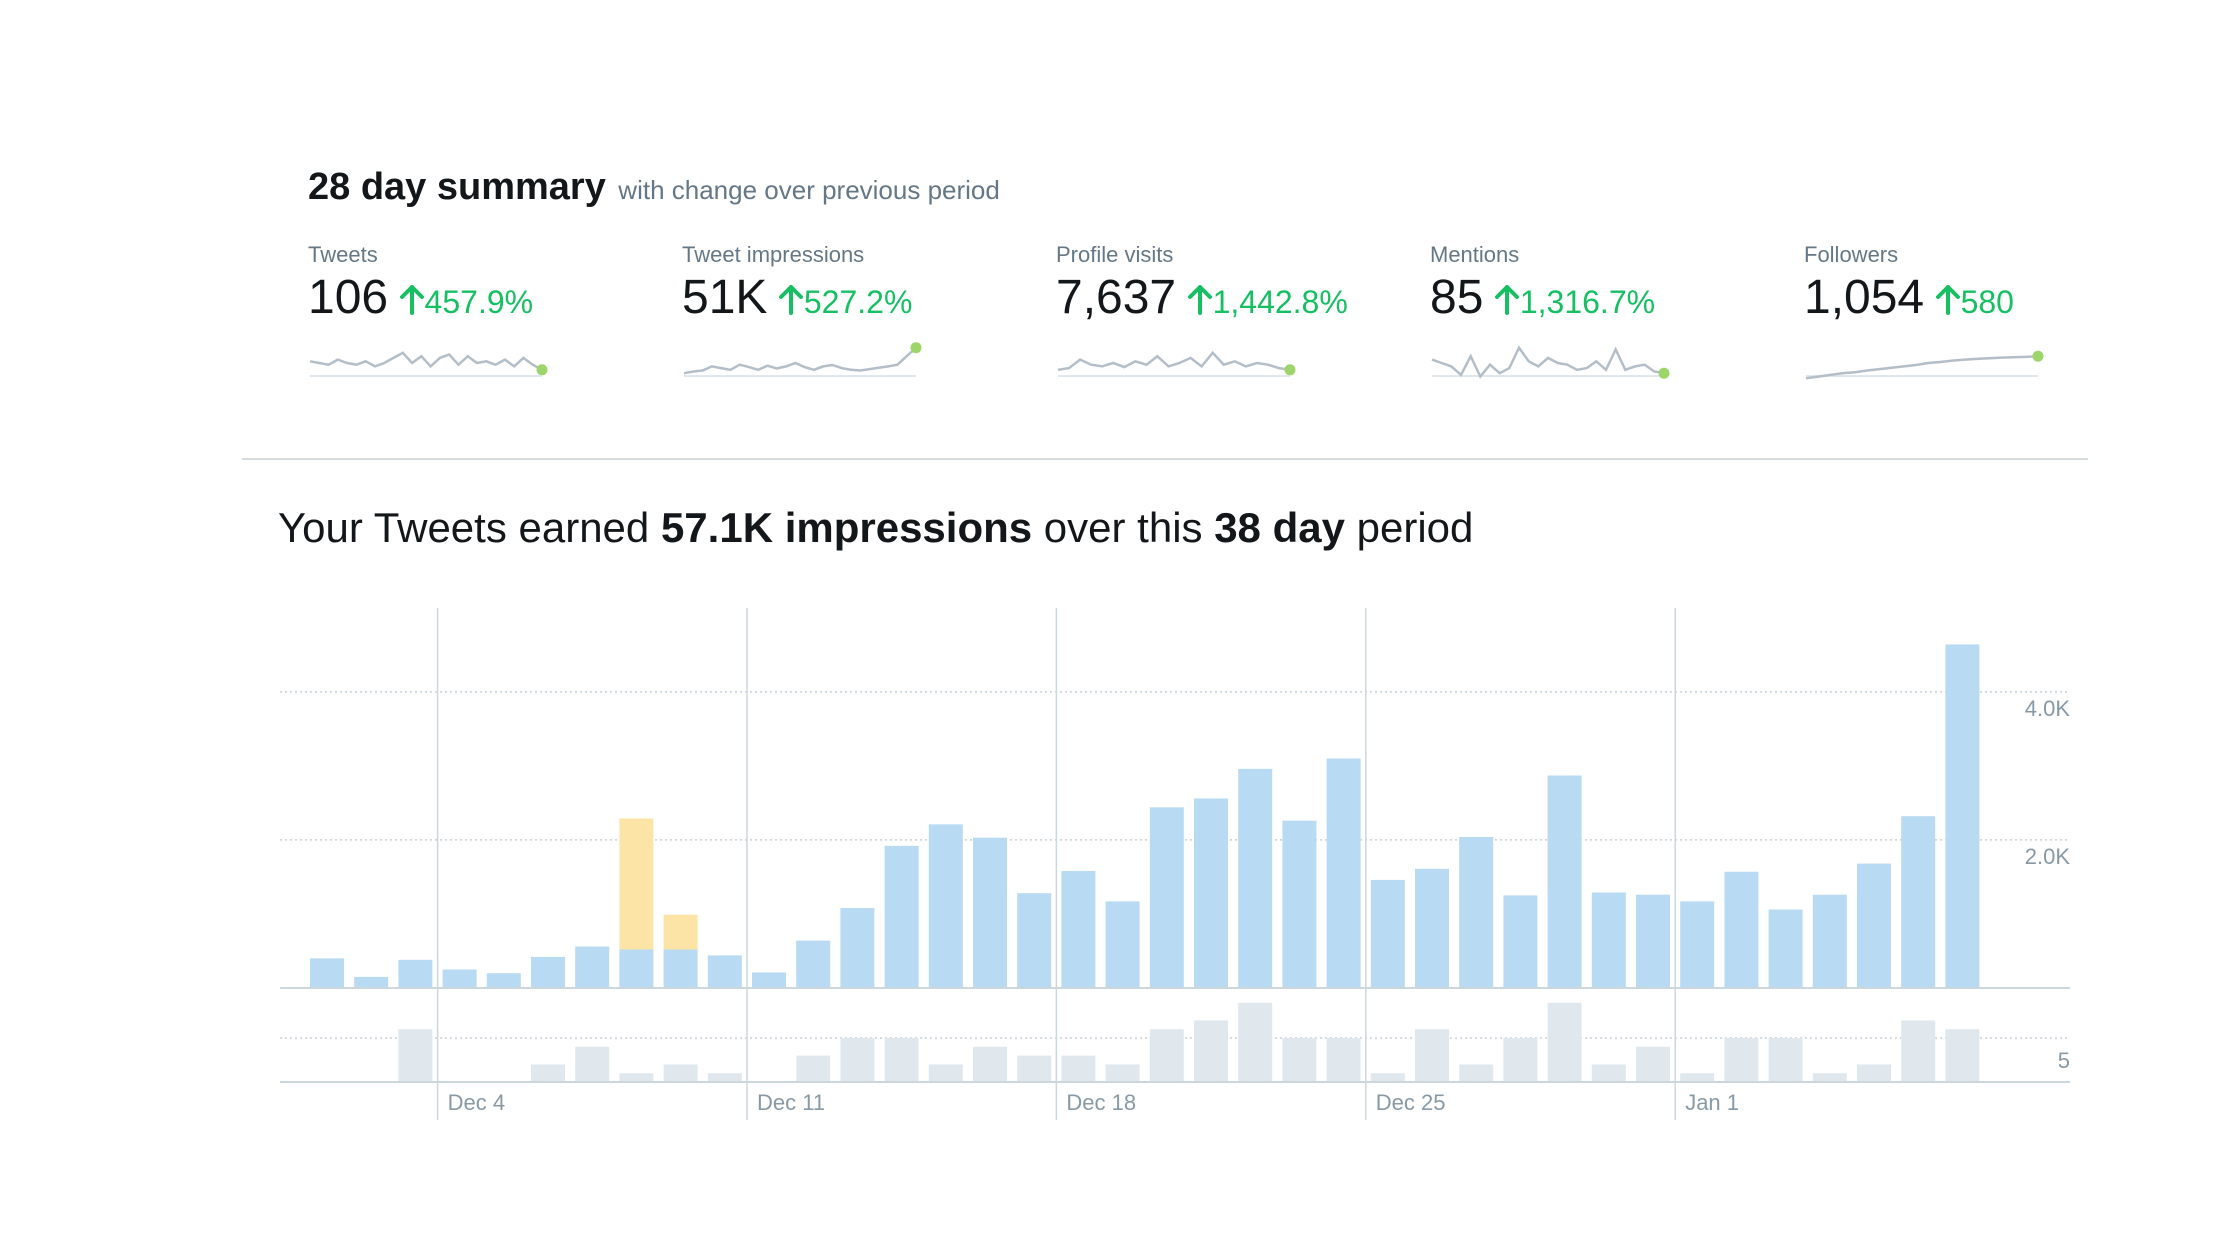 Image resolution: width=2240 pixels, height=1260 pixels. I want to click on metric-label: Profile visits, so click(1115, 254).